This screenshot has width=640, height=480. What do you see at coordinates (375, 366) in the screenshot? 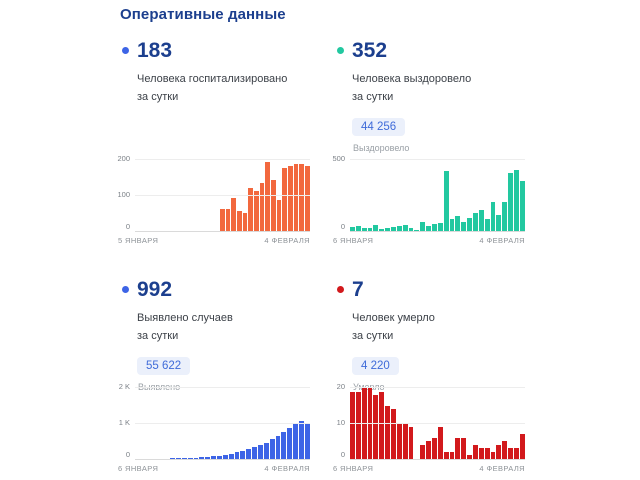
I see `total-badge: 4 220` at bounding box center [375, 366].